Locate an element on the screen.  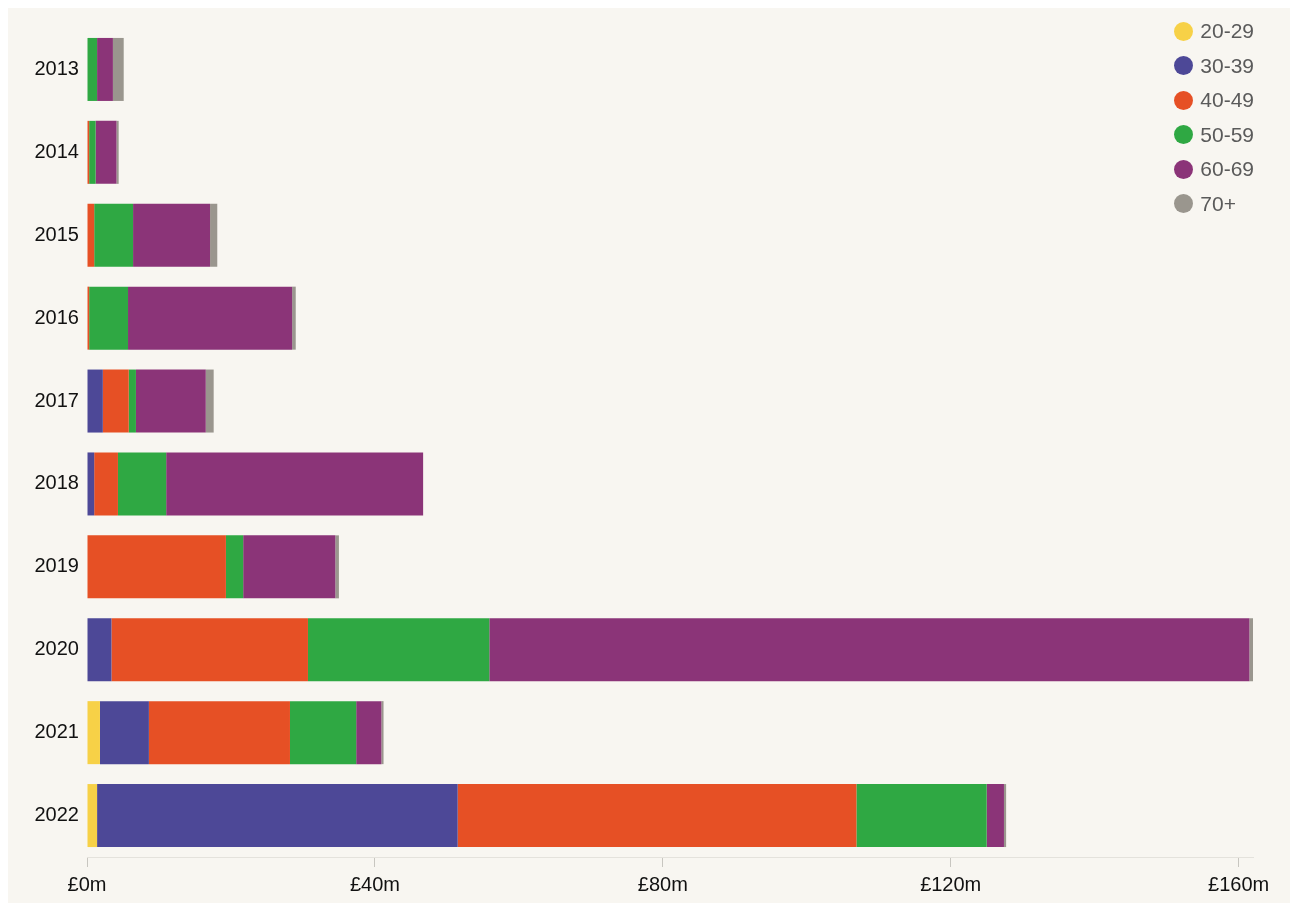
y-tick-label: 2016 is located at coordinates (56, 316).